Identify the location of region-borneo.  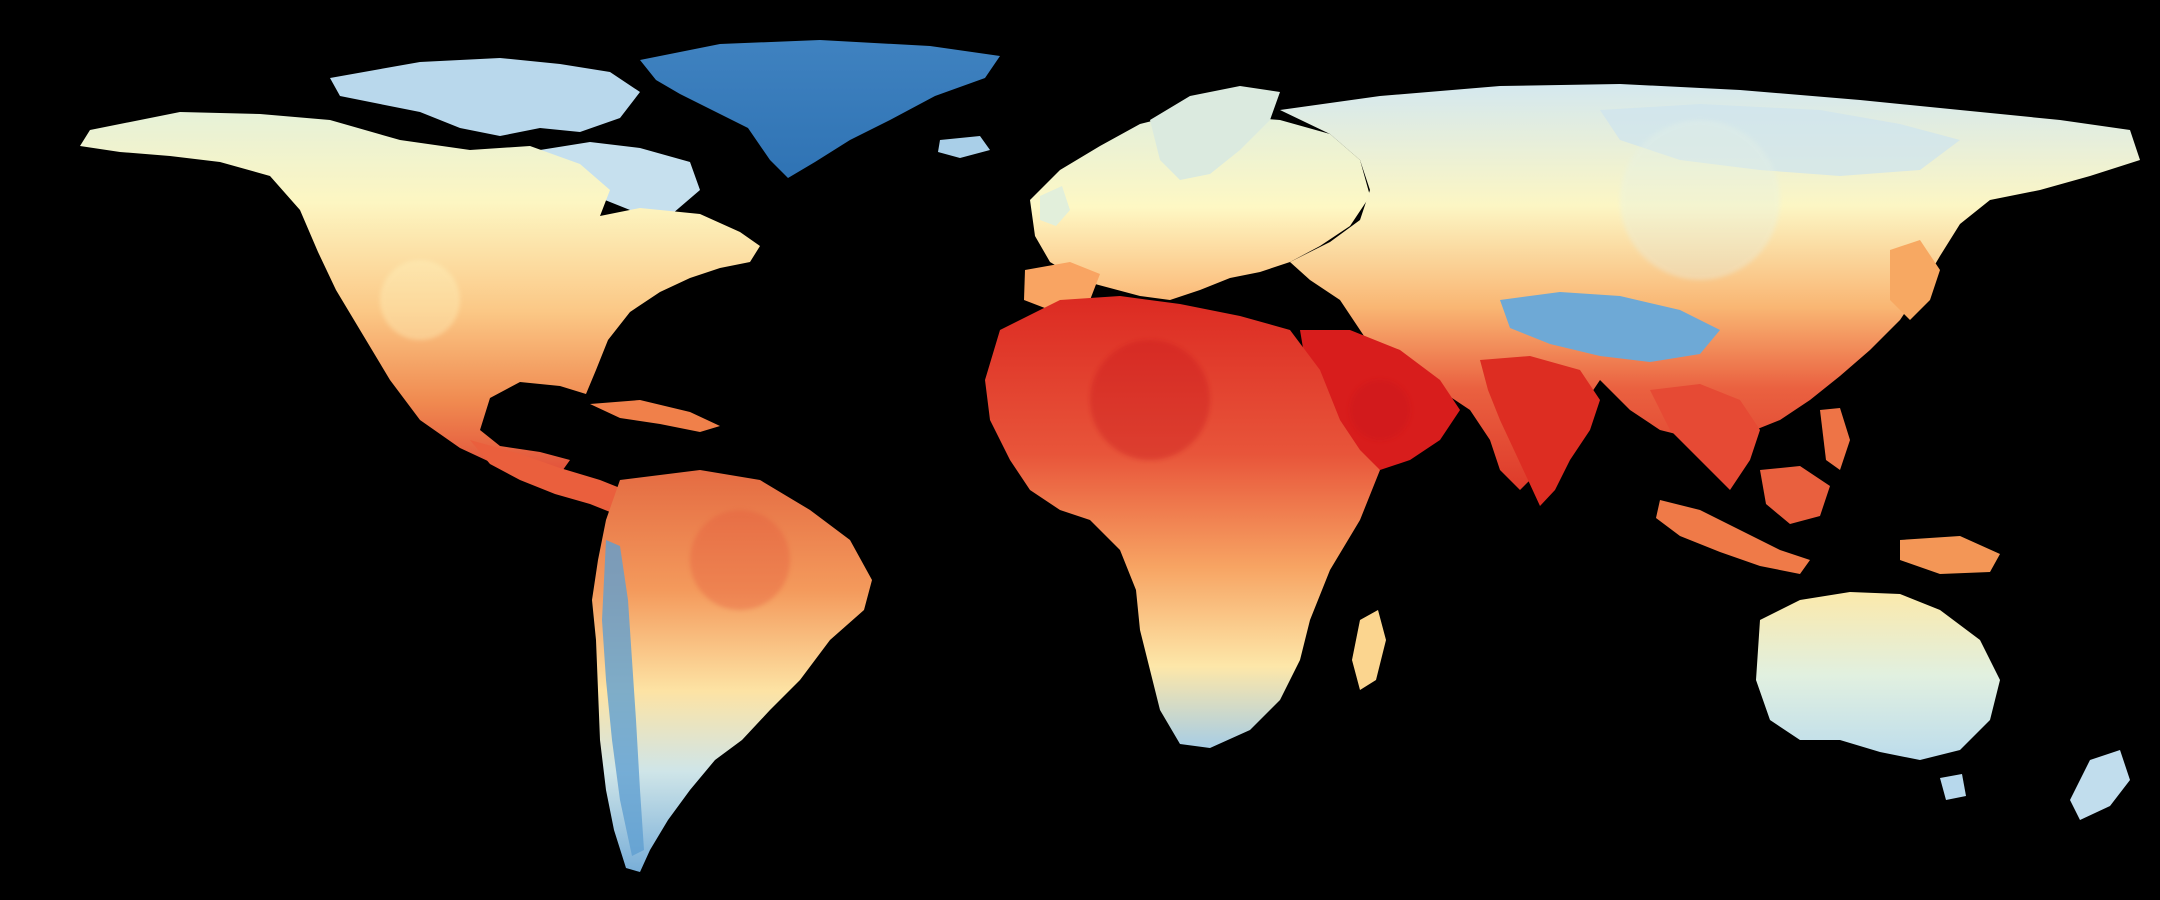
(1795, 495).